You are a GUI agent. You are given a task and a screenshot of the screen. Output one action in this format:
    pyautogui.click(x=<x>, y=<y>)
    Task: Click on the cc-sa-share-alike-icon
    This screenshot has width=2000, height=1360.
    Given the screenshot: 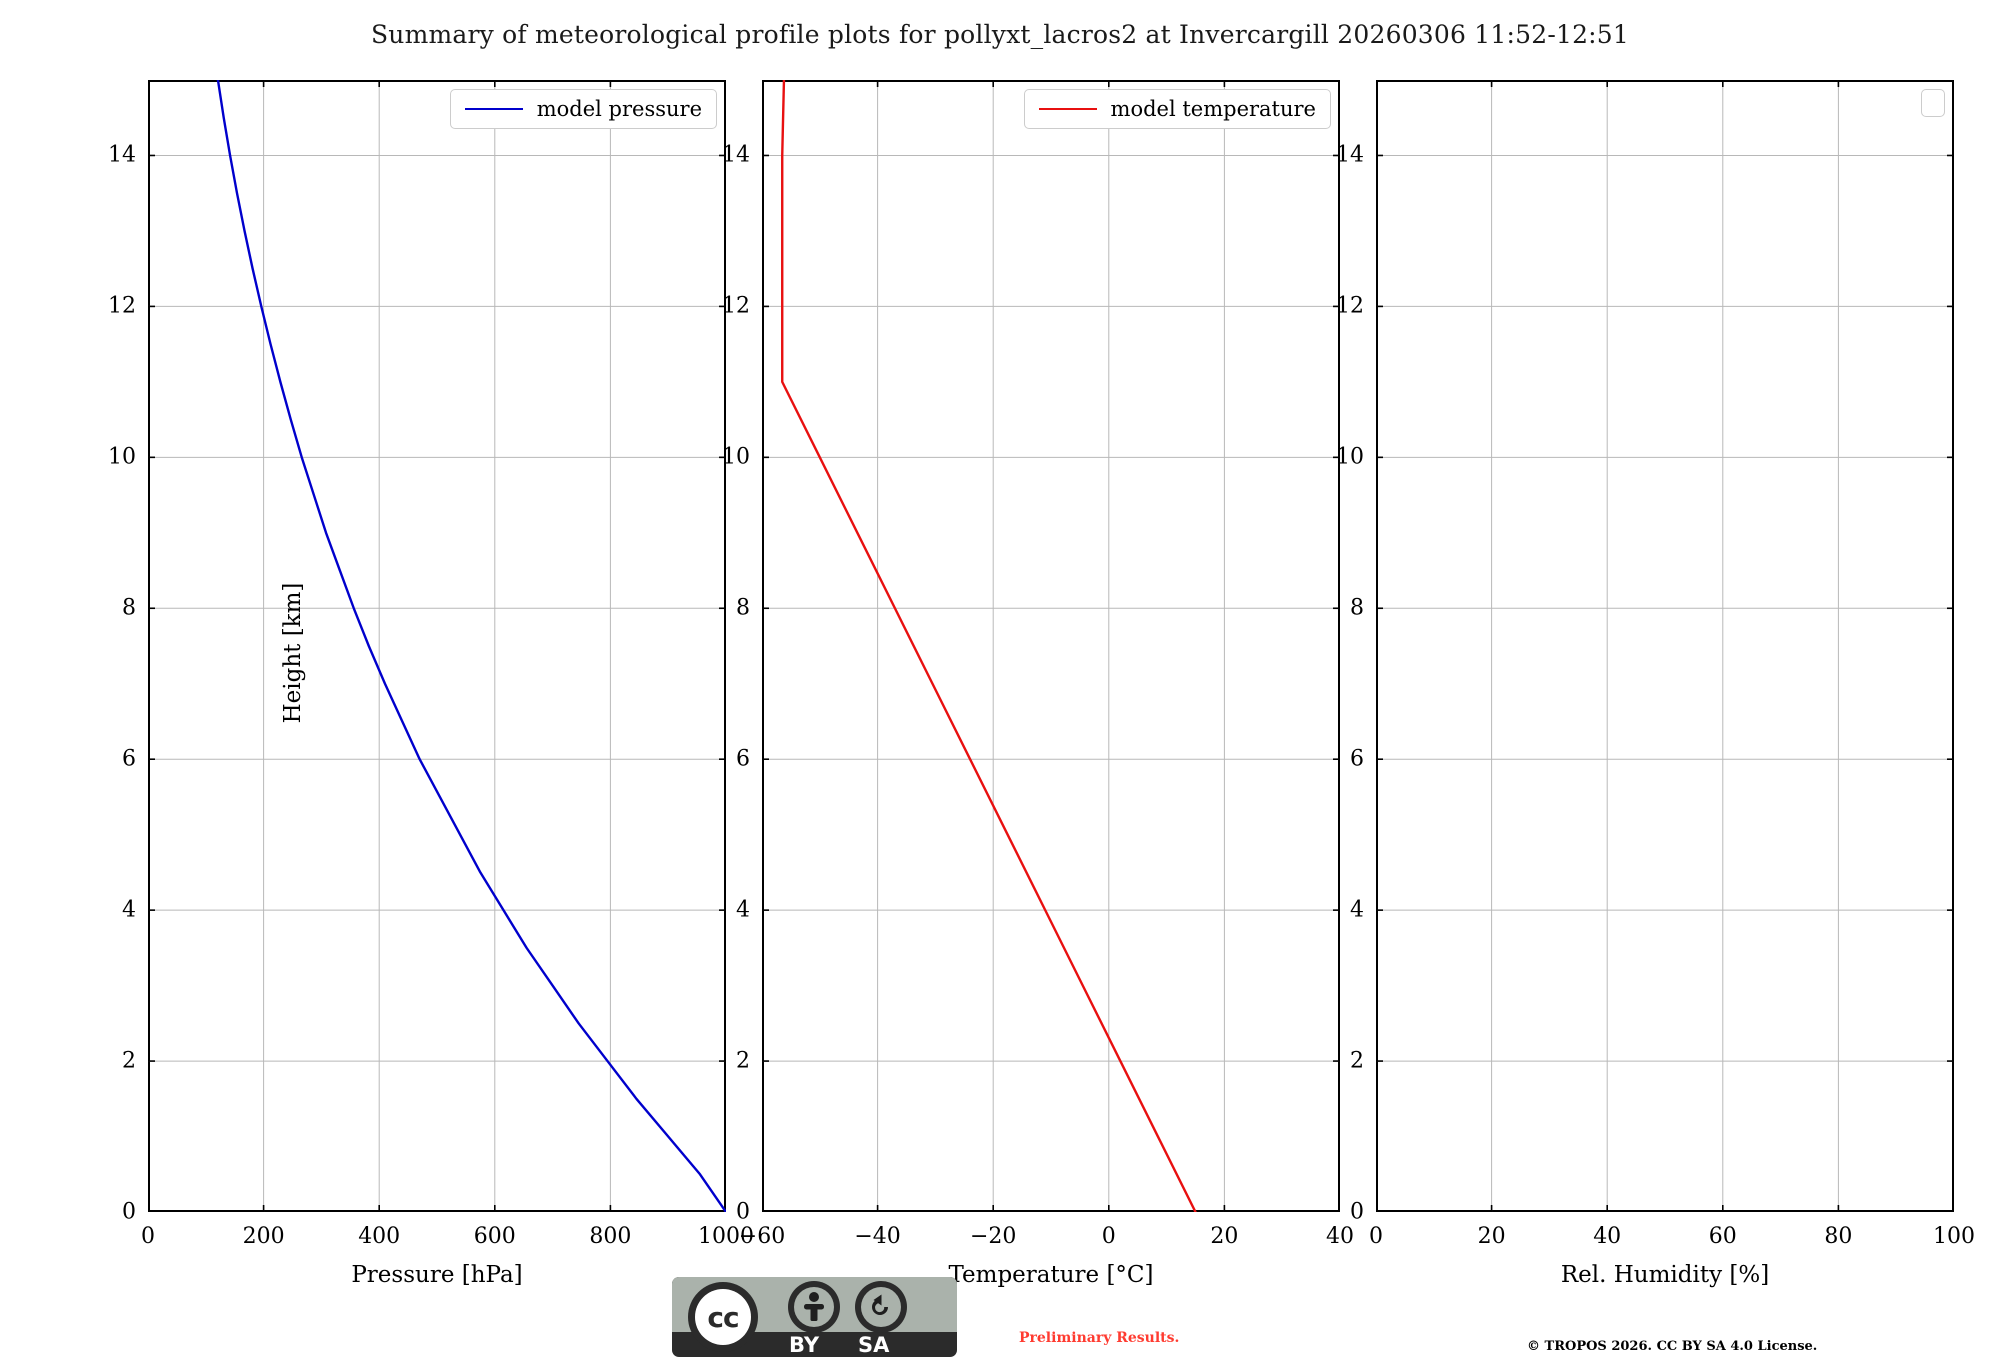 What is the action you would take?
    pyautogui.click(x=881, y=1307)
    